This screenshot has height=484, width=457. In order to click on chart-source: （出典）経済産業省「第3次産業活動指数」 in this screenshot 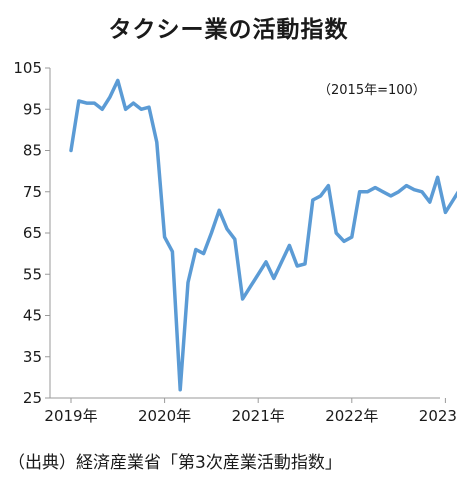, I will do `click(175, 463)`.